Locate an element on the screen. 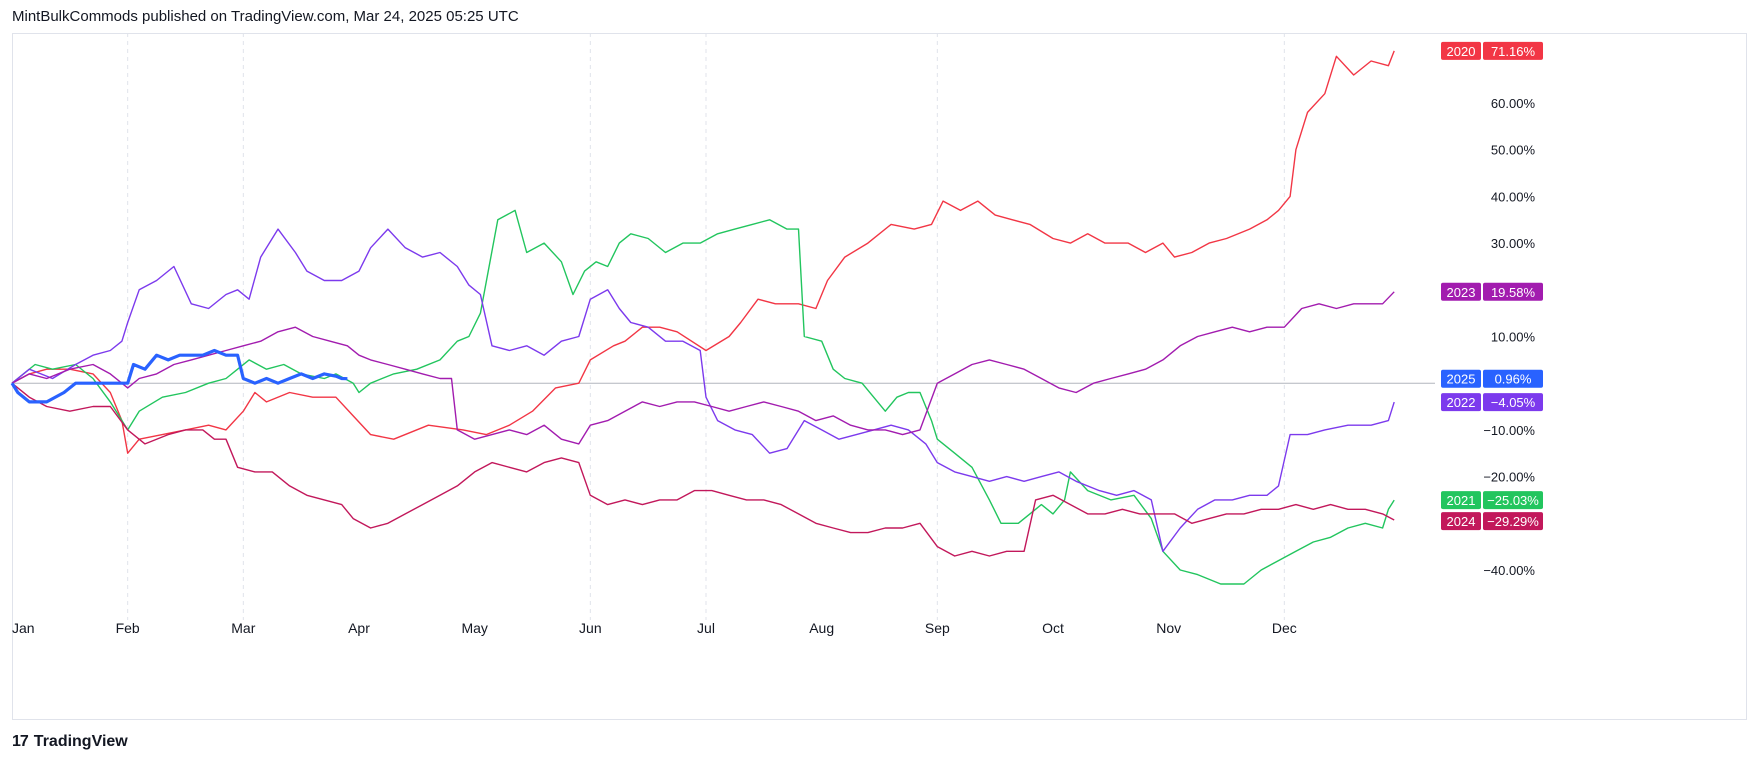 This screenshot has height=765, width=1759. badge-value: −29.29% is located at coordinates (1513, 521).